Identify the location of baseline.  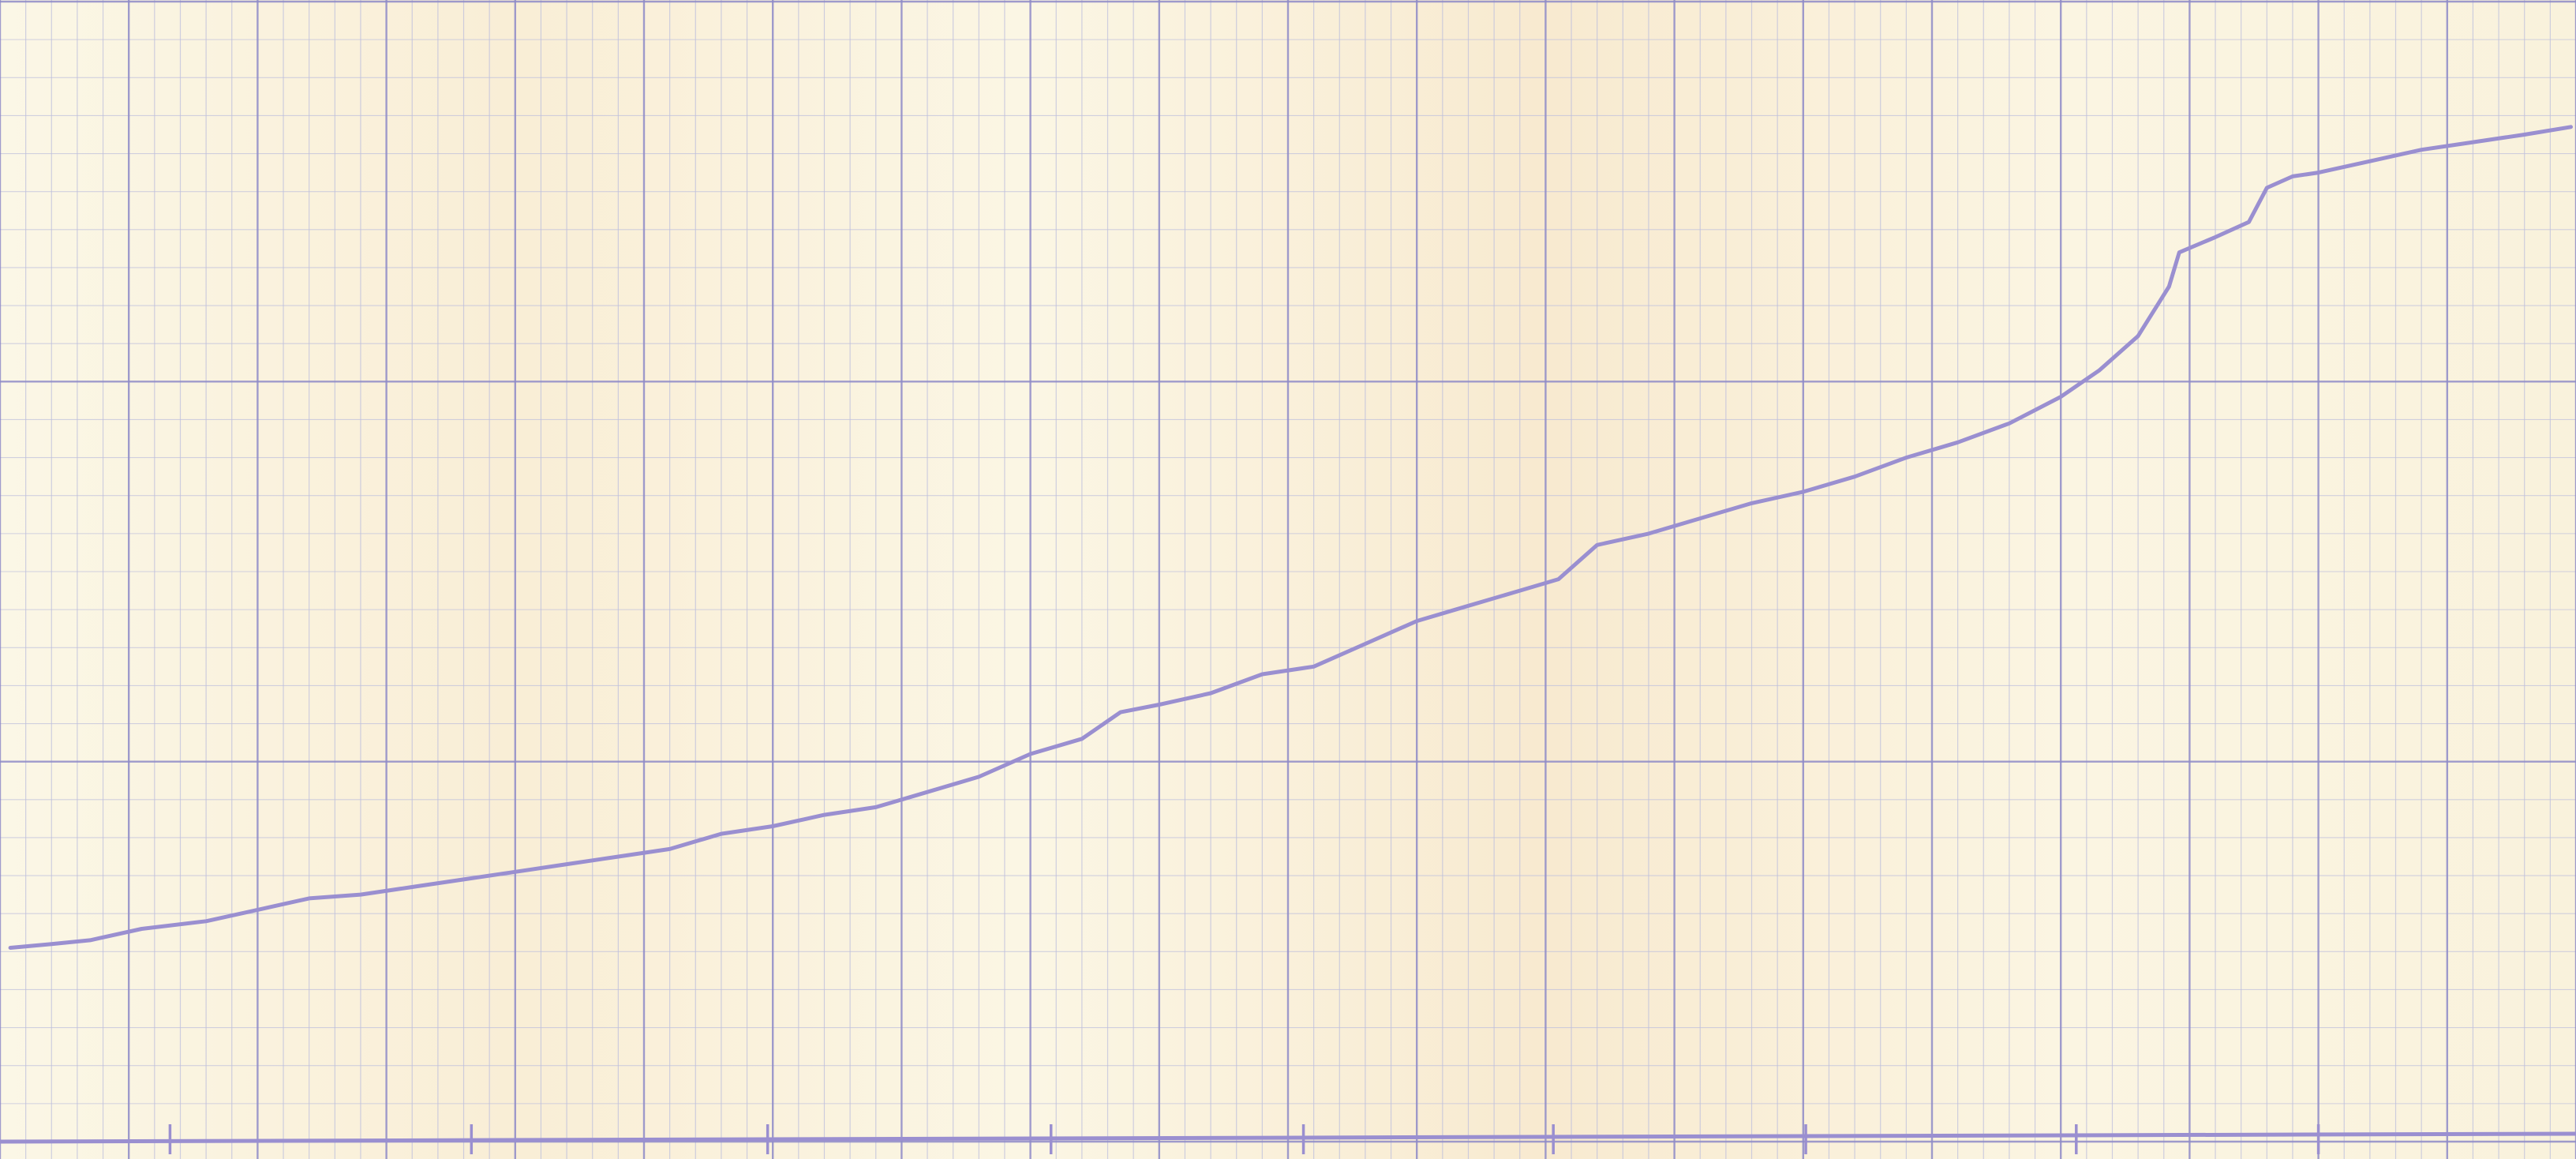
(1288, 1139).